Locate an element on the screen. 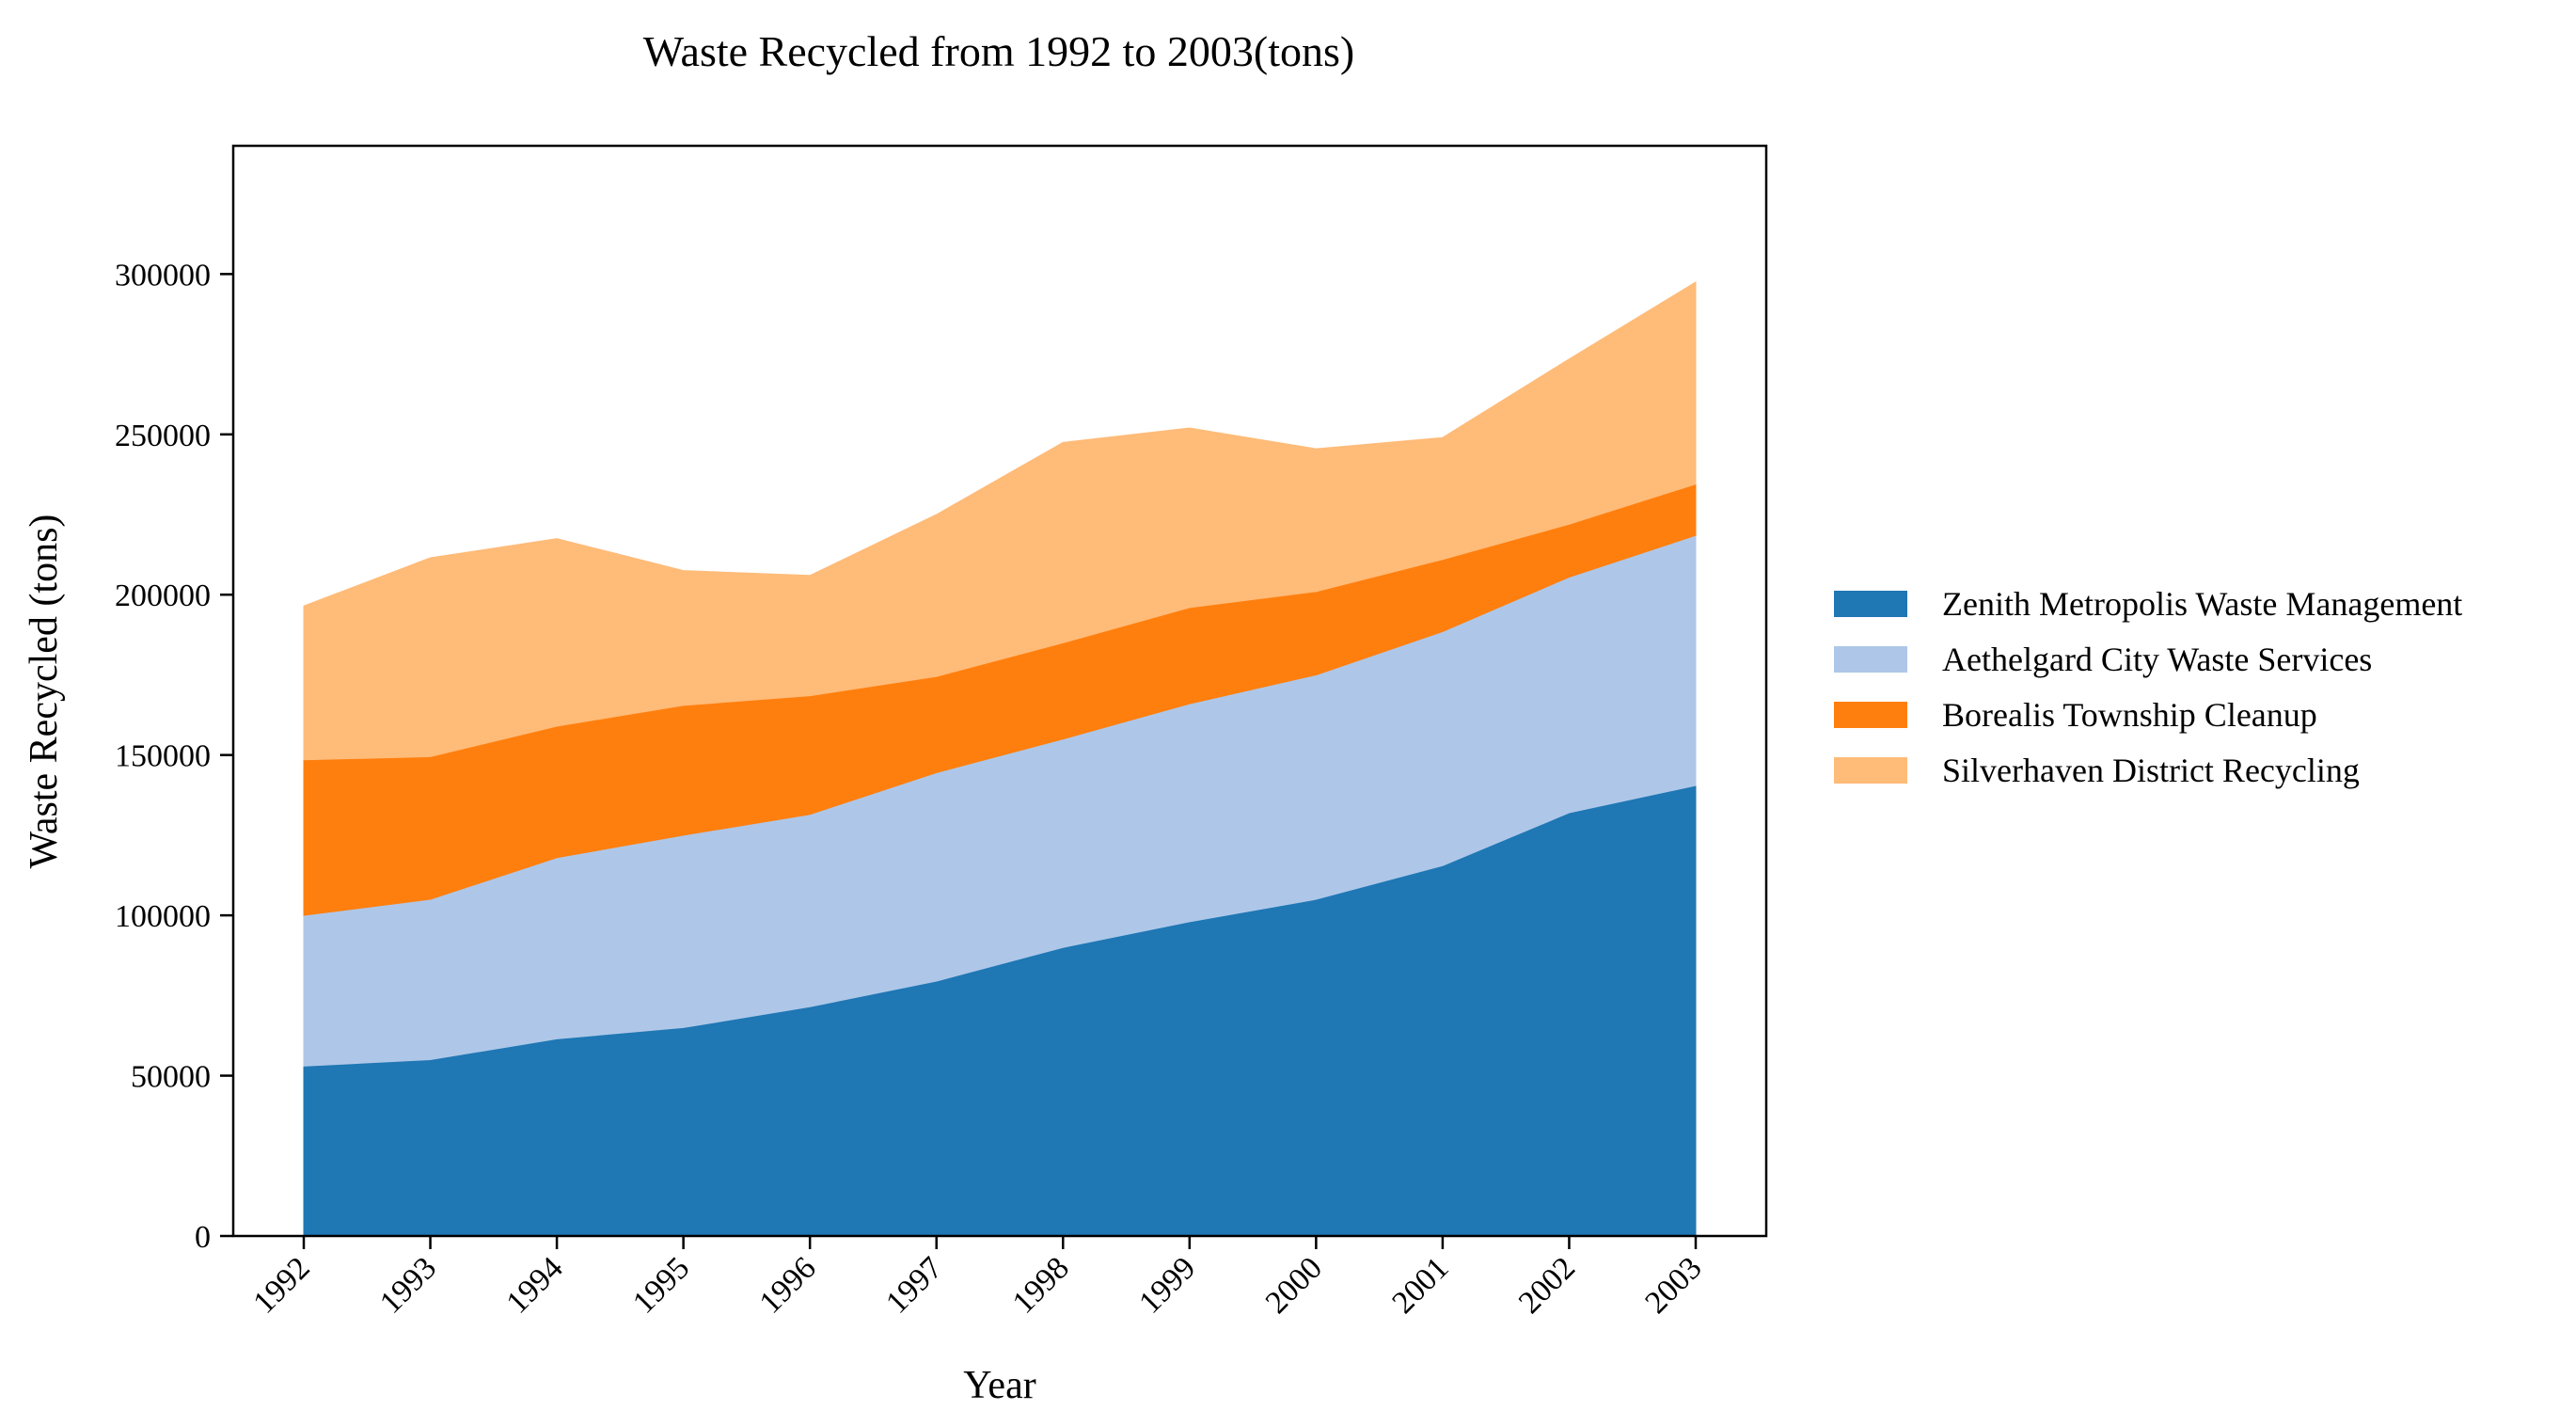 This screenshot has height=1426, width=2576. legend-label-2: Aethelgard City Waste Services is located at coordinates (2157, 659).